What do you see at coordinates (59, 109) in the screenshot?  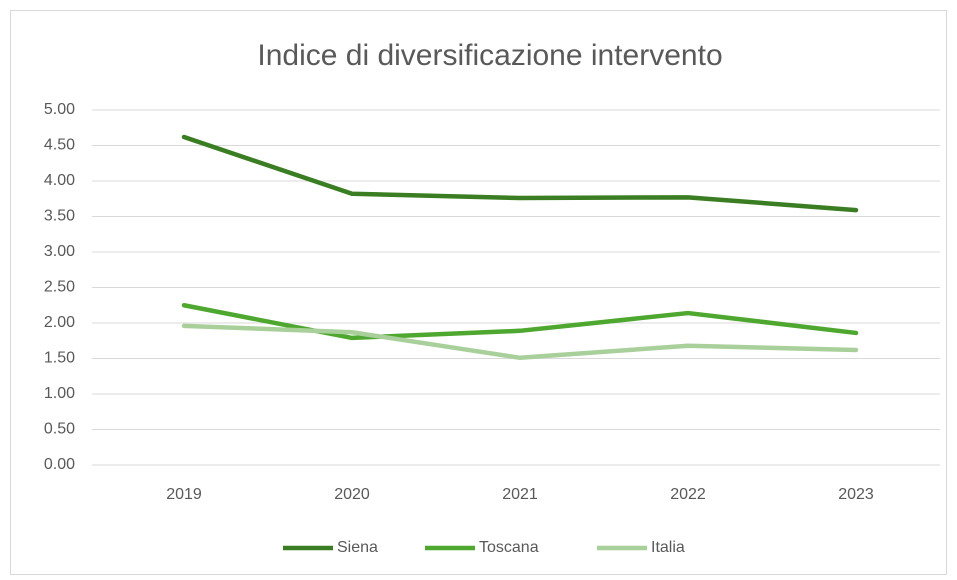 I see `y-tick-label: 5.00` at bounding box center [59, 109].